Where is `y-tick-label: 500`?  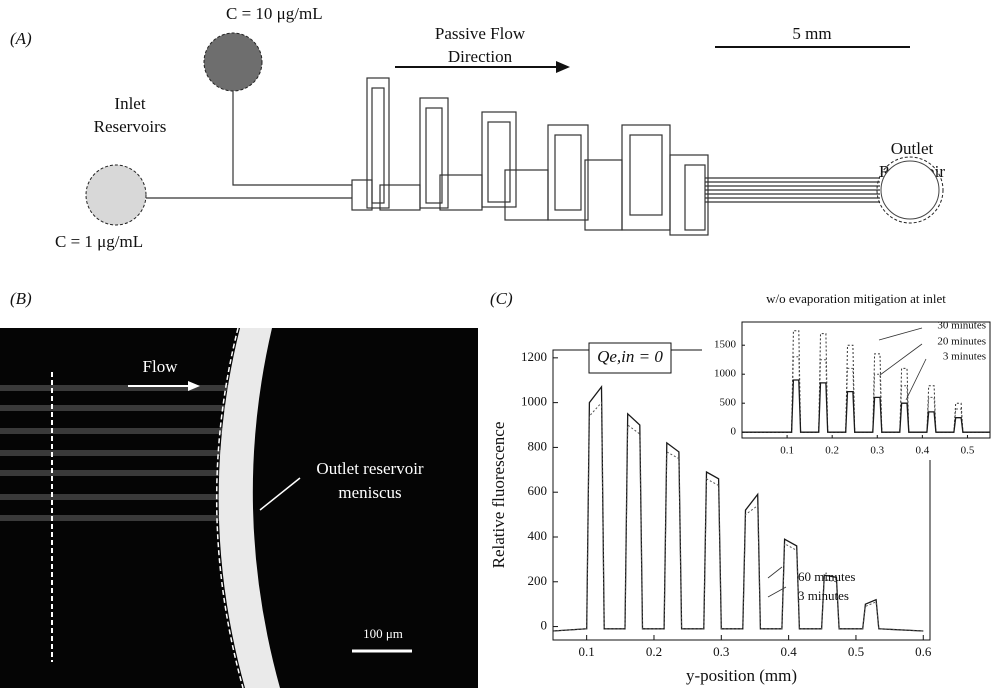 y-tick-label: 500 is located at coordinates (728, 403).